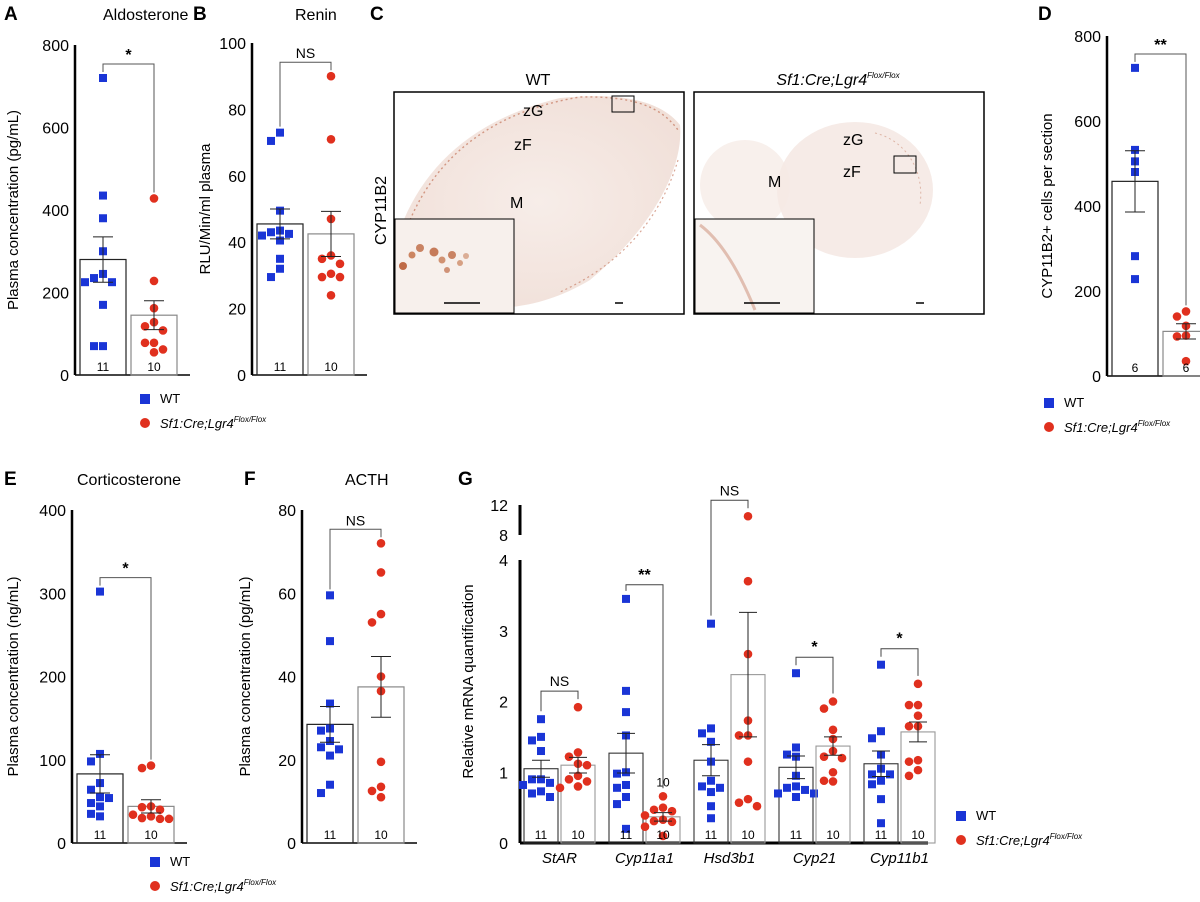  What do you see at coordinates (13, 676) in the screenshot?
I see `y-axis-label: Plasma concentration (ng/mL)` at bounding box center [13, 676].